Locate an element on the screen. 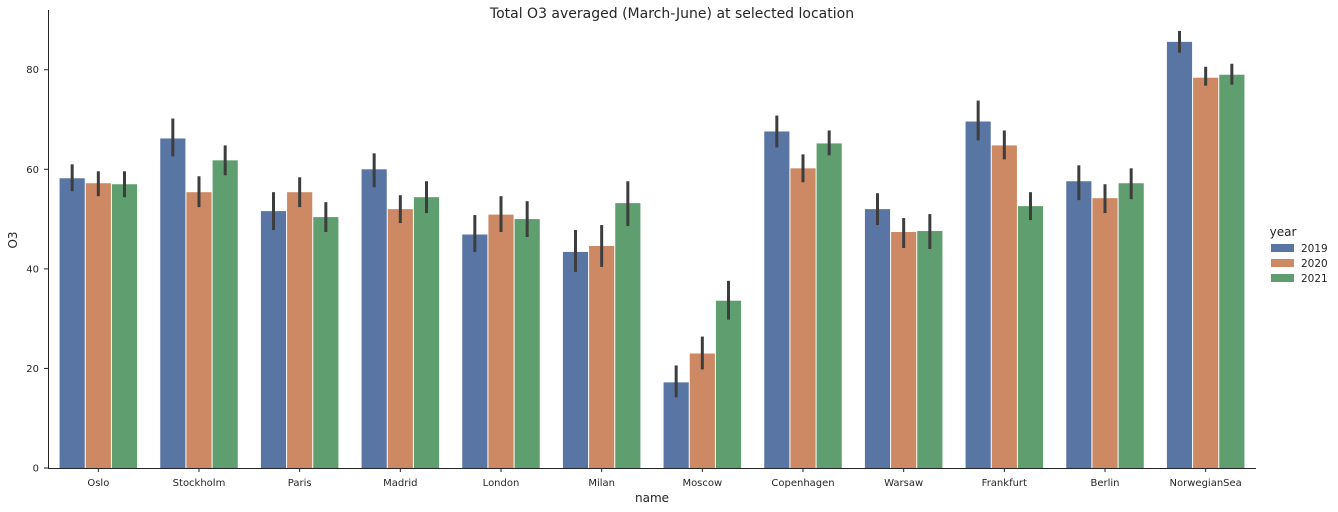 The height and width of the screenshot is (512, 1338). legend-label-2021: 2021 is located at coordinates (1314, 279).